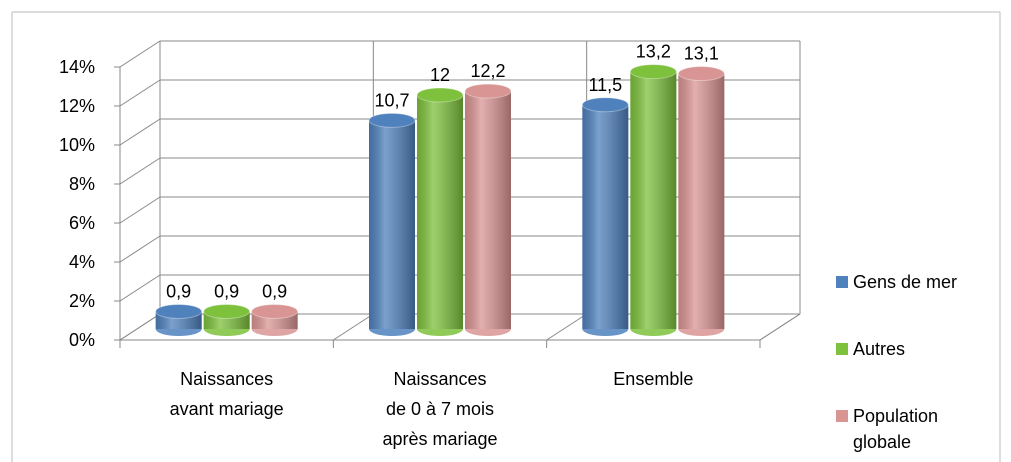 The image size is (1011, 462). Describe the element at coordinates (439, 439) in the screenshot. I see `x-tick-label: après mariage` at that location.